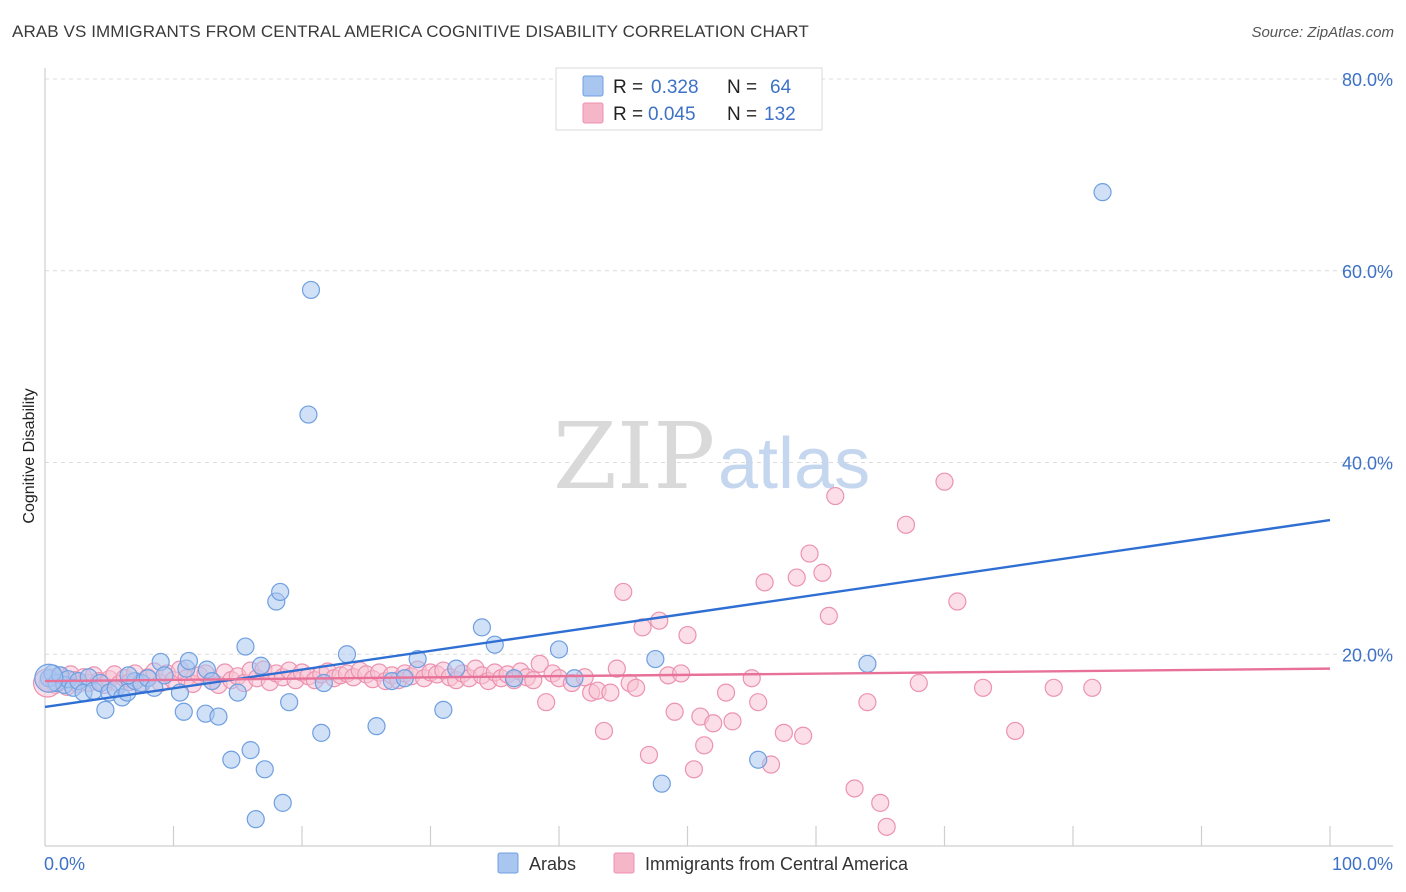 The image size is (1406, 892). What do you see at coordinates (780, 114) in the screenshot?
I see `legend-n-value-immigrants: 132` at bounding box center [780, 114].